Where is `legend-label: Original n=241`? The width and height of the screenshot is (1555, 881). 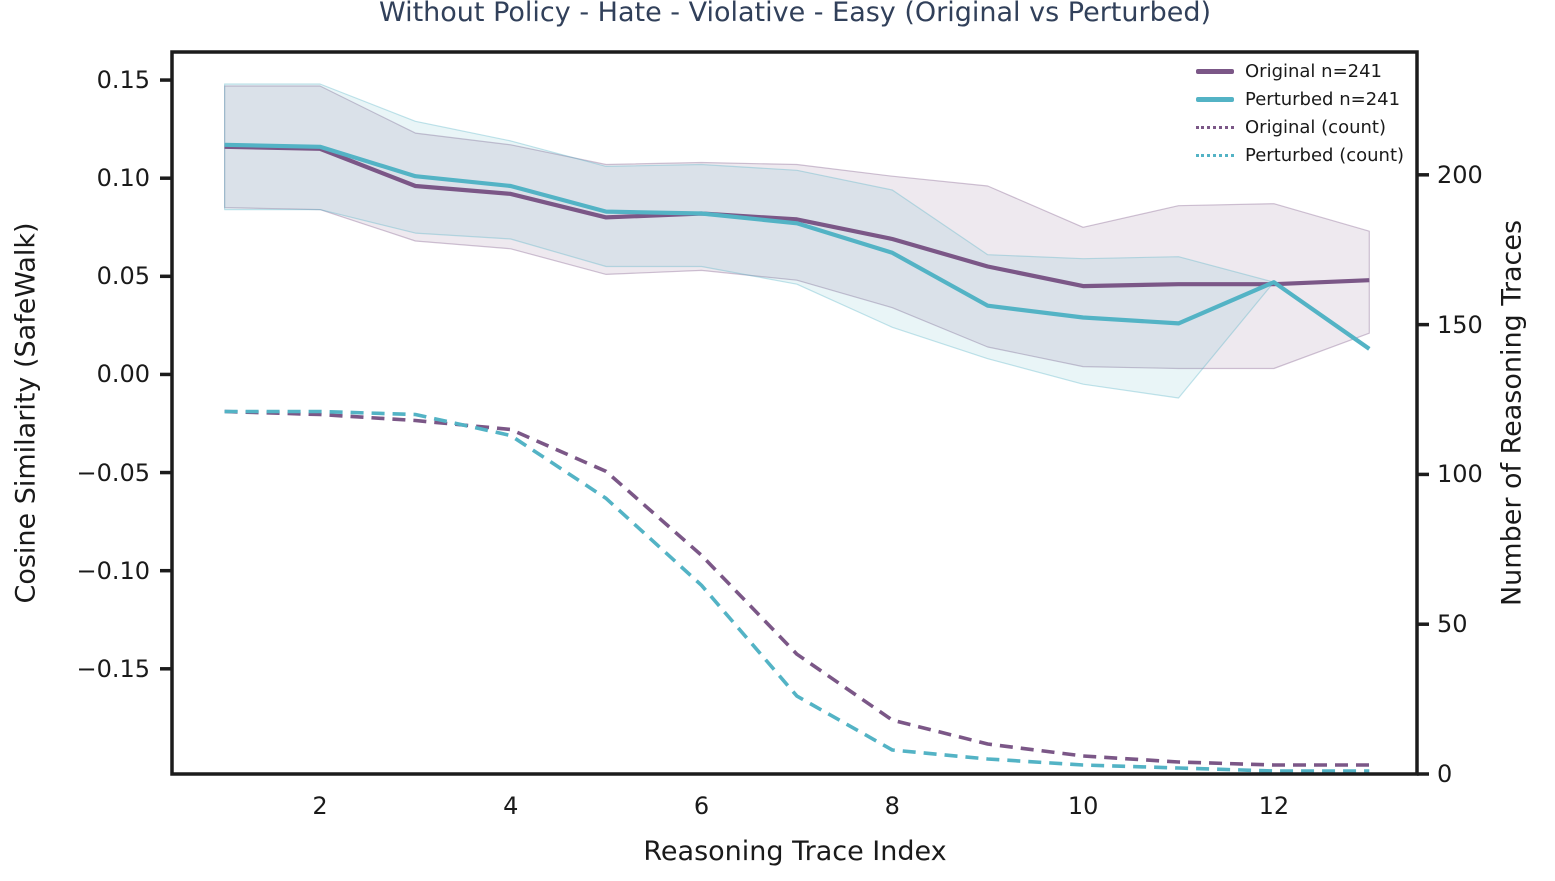 legend-label: Original n=241 is located at coordinates (1314, 71).